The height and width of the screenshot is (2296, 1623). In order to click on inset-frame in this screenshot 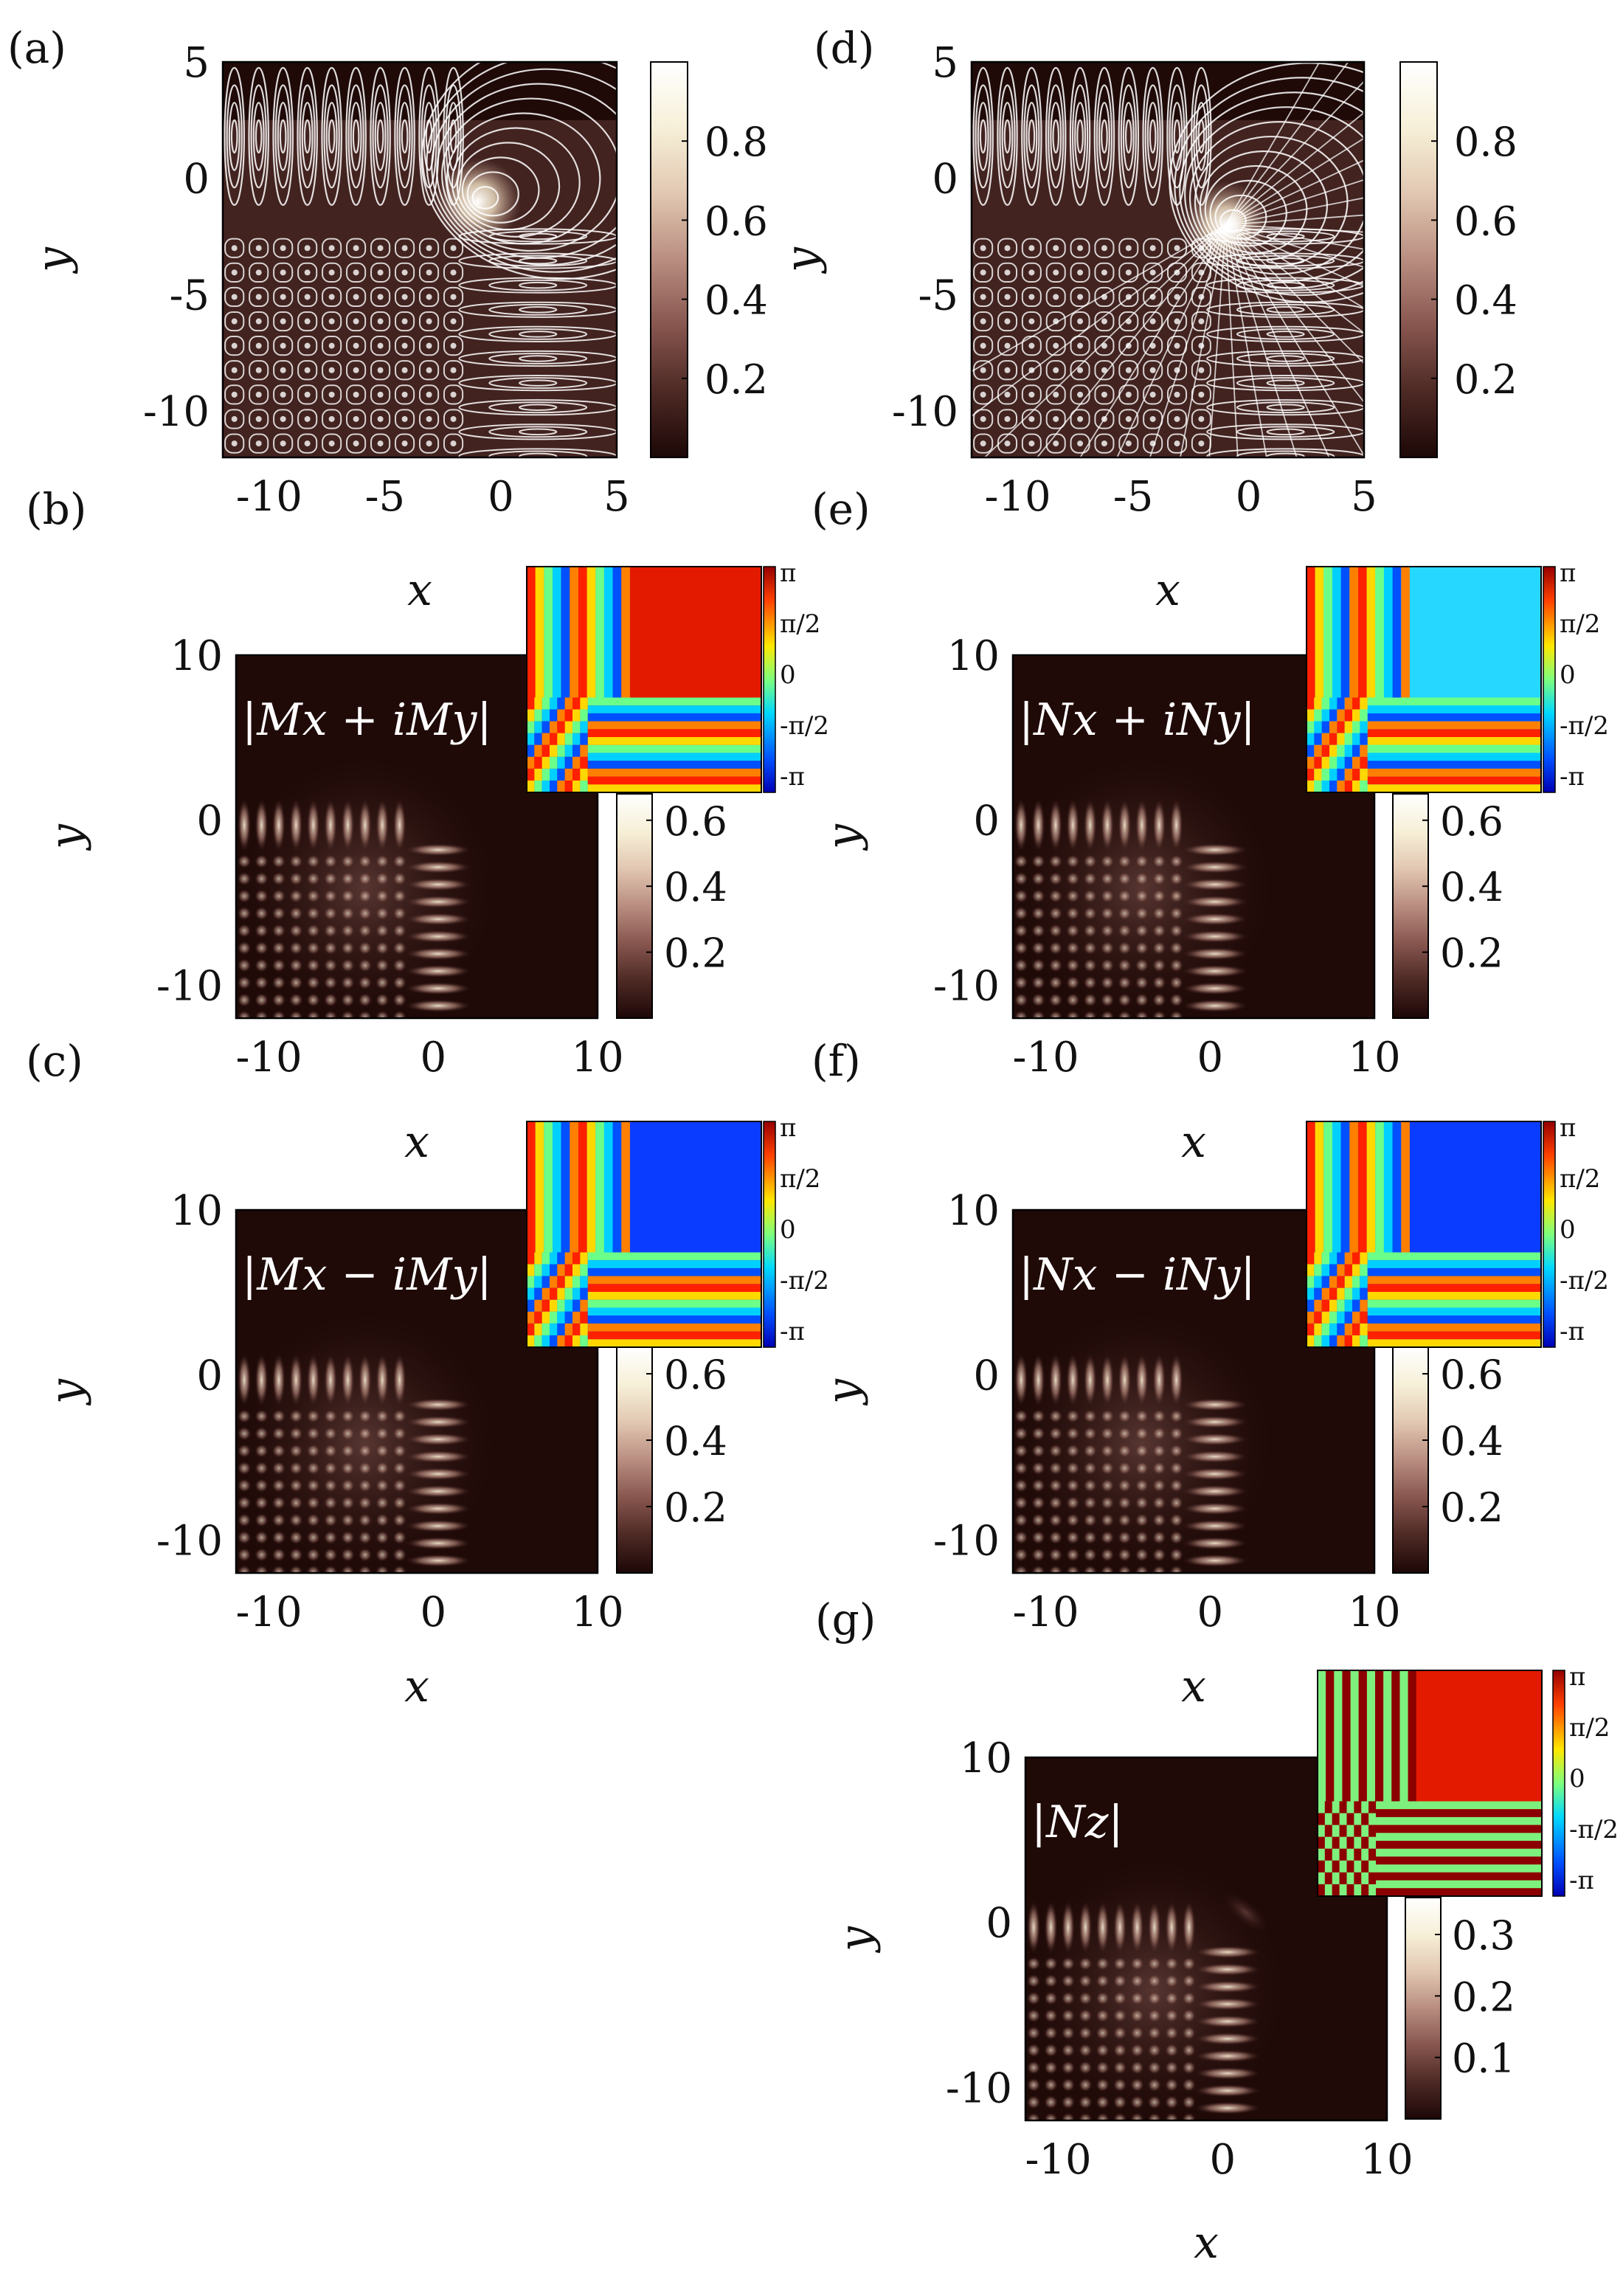, I will do `click(1424, 679)`.